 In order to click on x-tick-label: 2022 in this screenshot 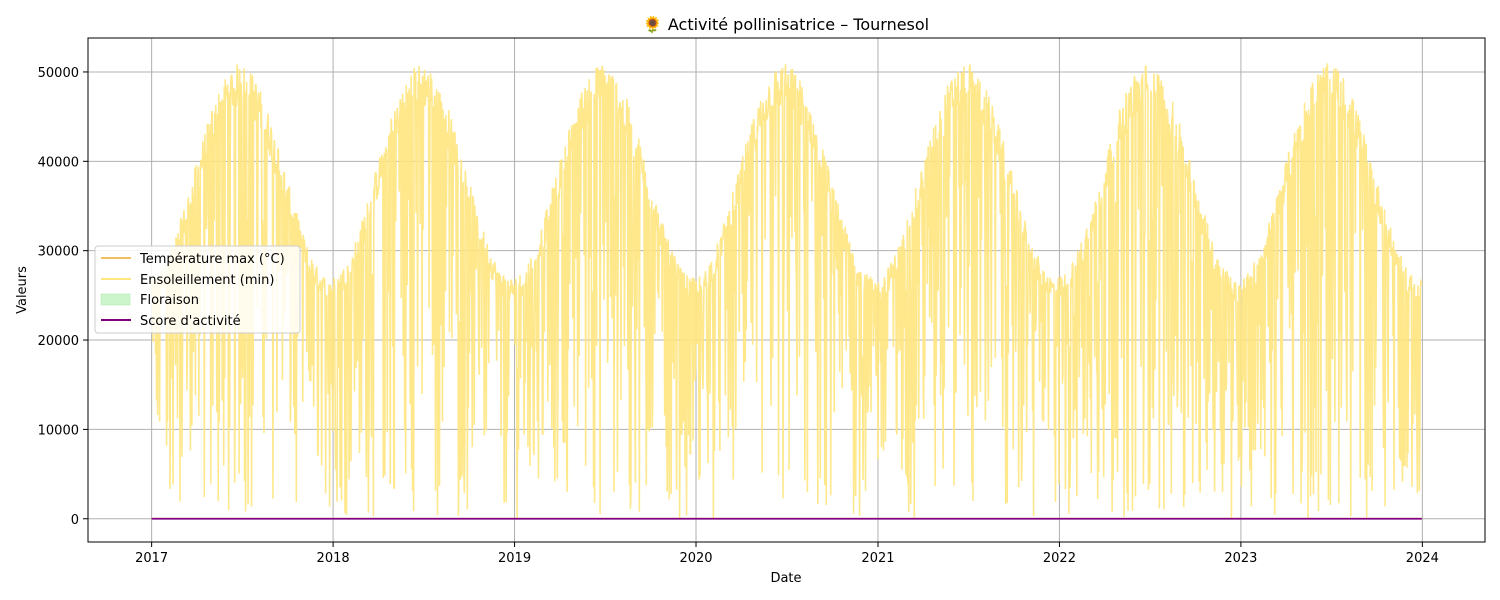, I will do `click(1059, 558)`.